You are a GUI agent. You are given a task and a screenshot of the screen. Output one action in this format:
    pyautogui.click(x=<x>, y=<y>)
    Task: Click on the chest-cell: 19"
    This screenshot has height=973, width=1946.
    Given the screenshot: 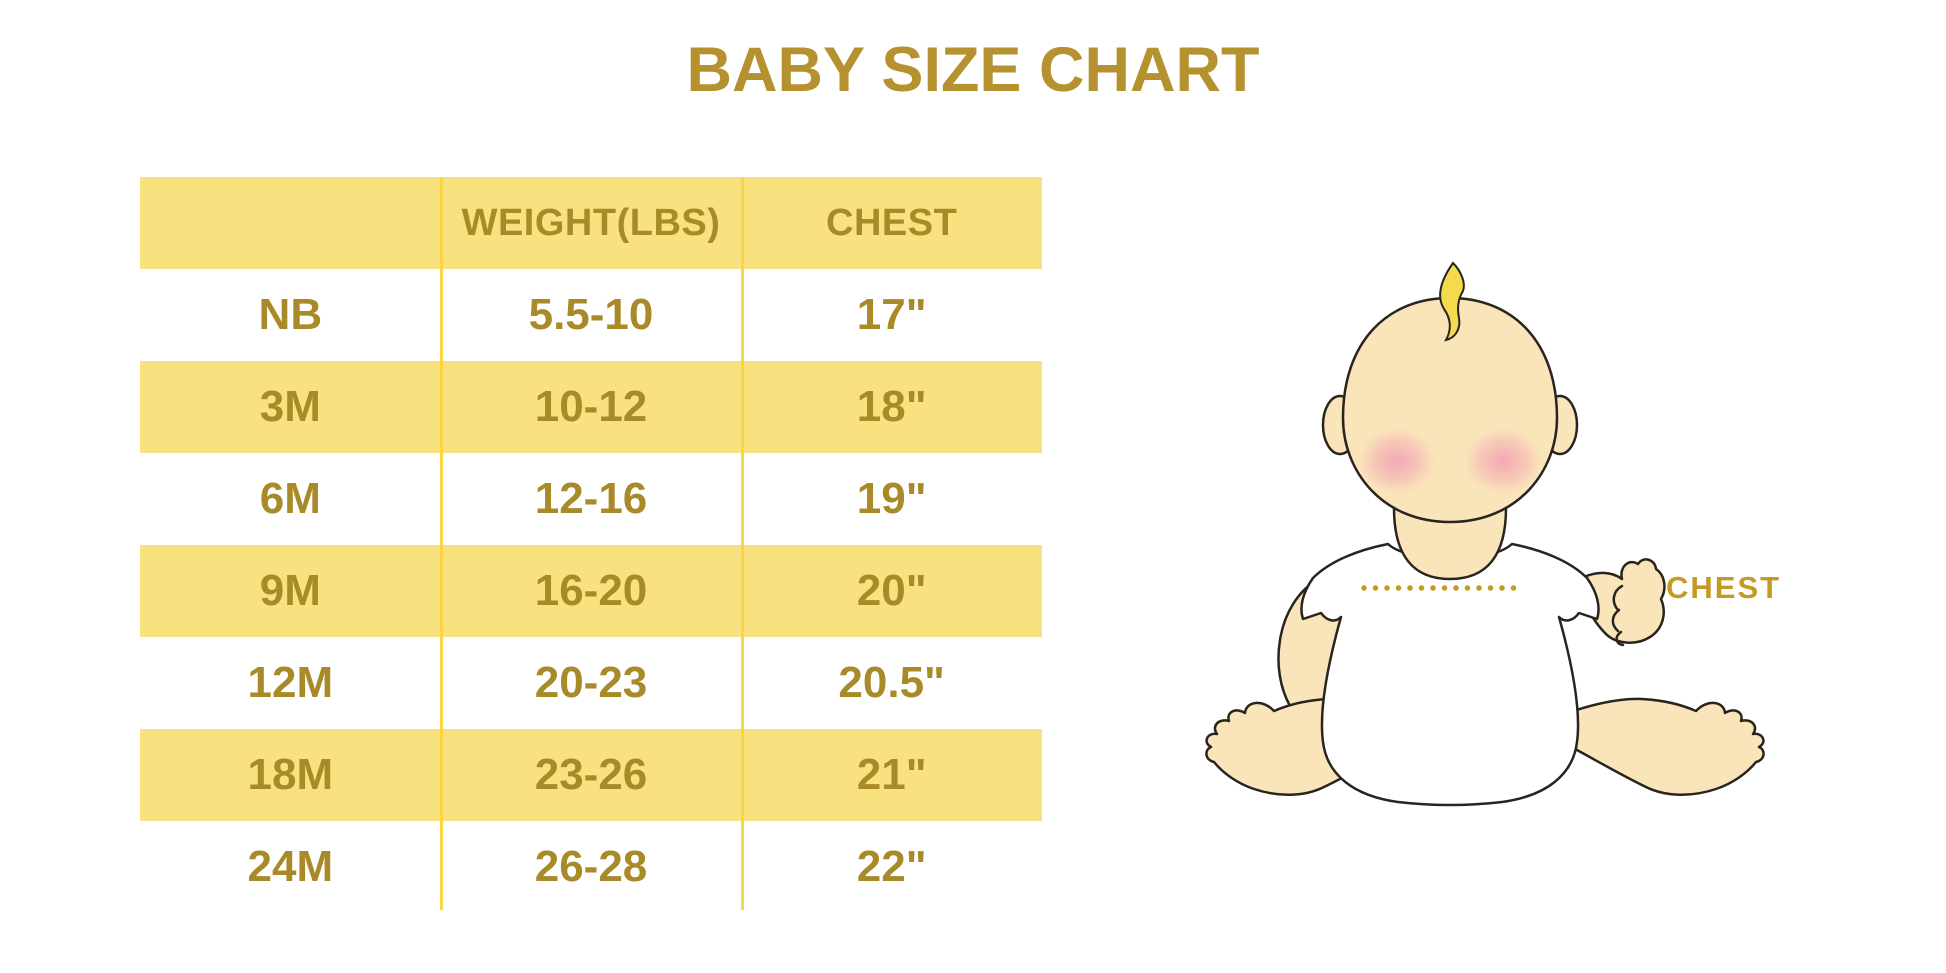 What is the action you would take?
    pyautogui.click(x=891, y=498)
    